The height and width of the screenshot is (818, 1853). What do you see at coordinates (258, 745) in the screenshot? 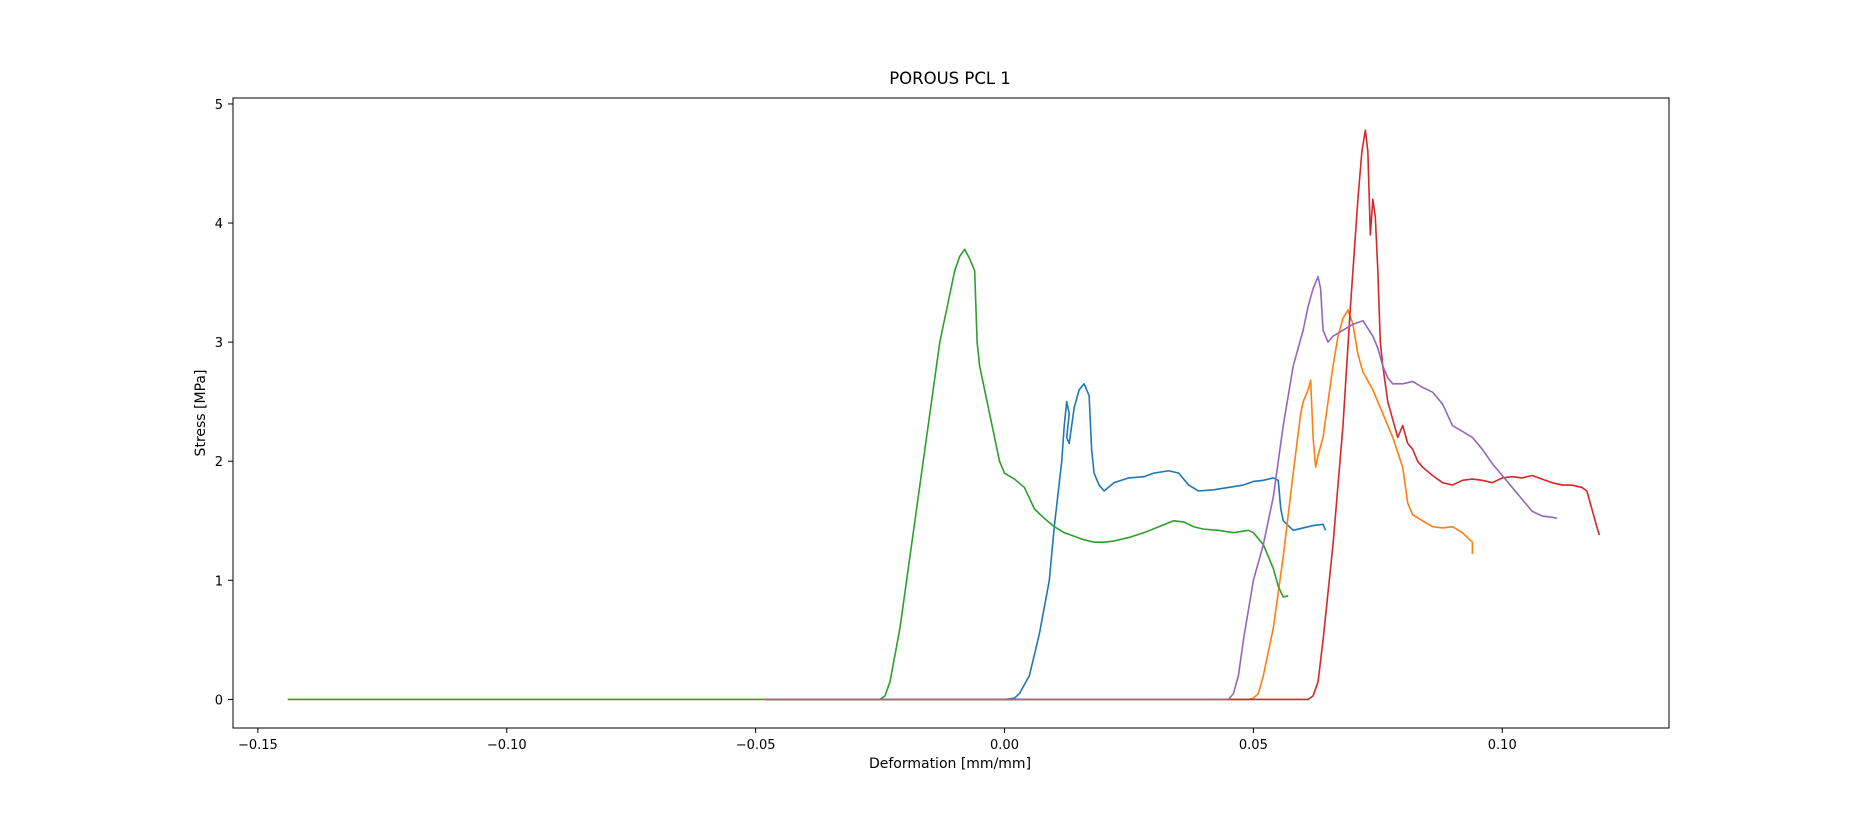
I see `x-tick-label: −0.15` at bounding box center [258, 745].